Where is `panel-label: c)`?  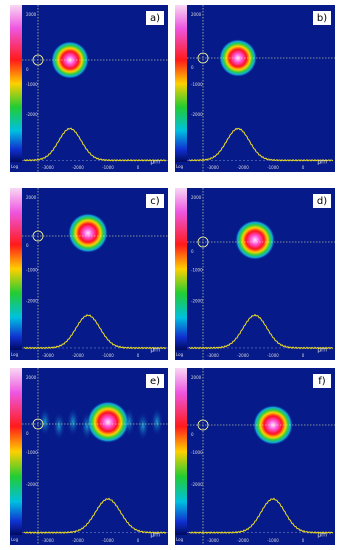 panel-label: c) is located at coordinates (154, 201).